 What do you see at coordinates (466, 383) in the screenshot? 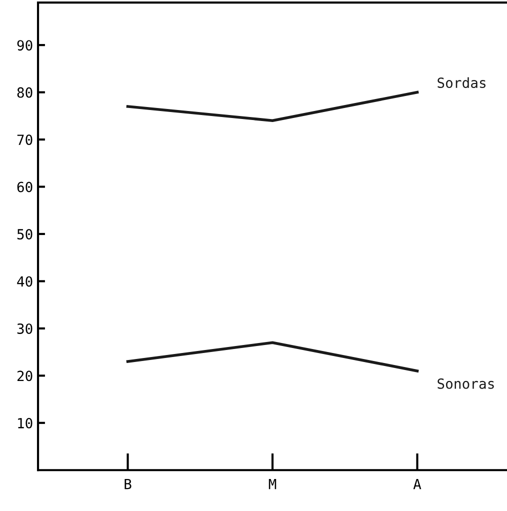
I see `series-label: Sonoras` at bounding box center [466, 383].